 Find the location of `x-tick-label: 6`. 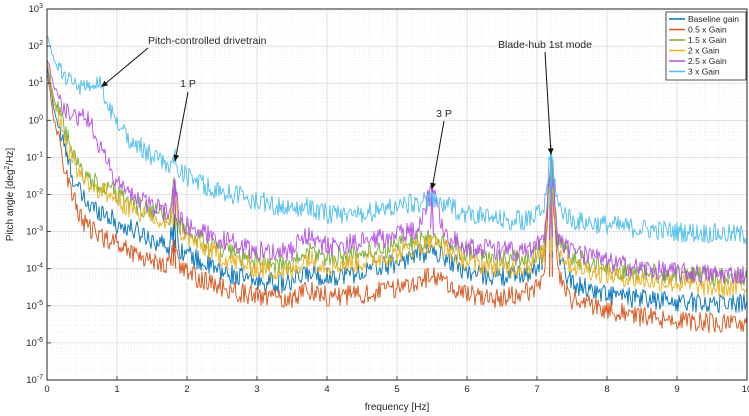

x-tick-label: 6 is located at coordinates (466, 389).